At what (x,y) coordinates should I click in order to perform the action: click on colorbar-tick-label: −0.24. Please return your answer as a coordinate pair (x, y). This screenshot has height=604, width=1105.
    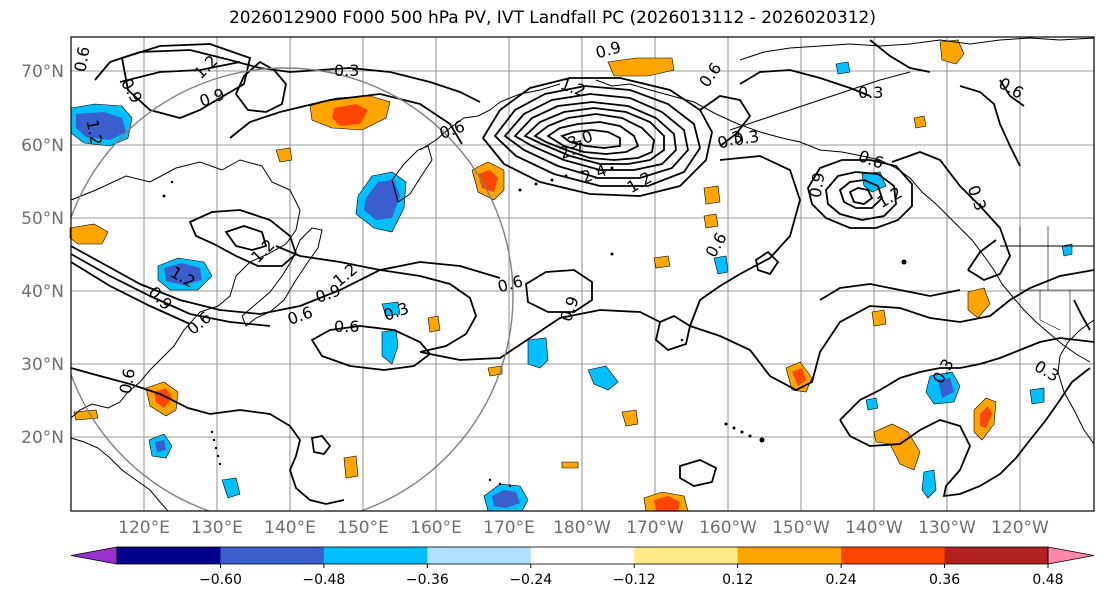
    Looking at the image, I should click on (530, 580).